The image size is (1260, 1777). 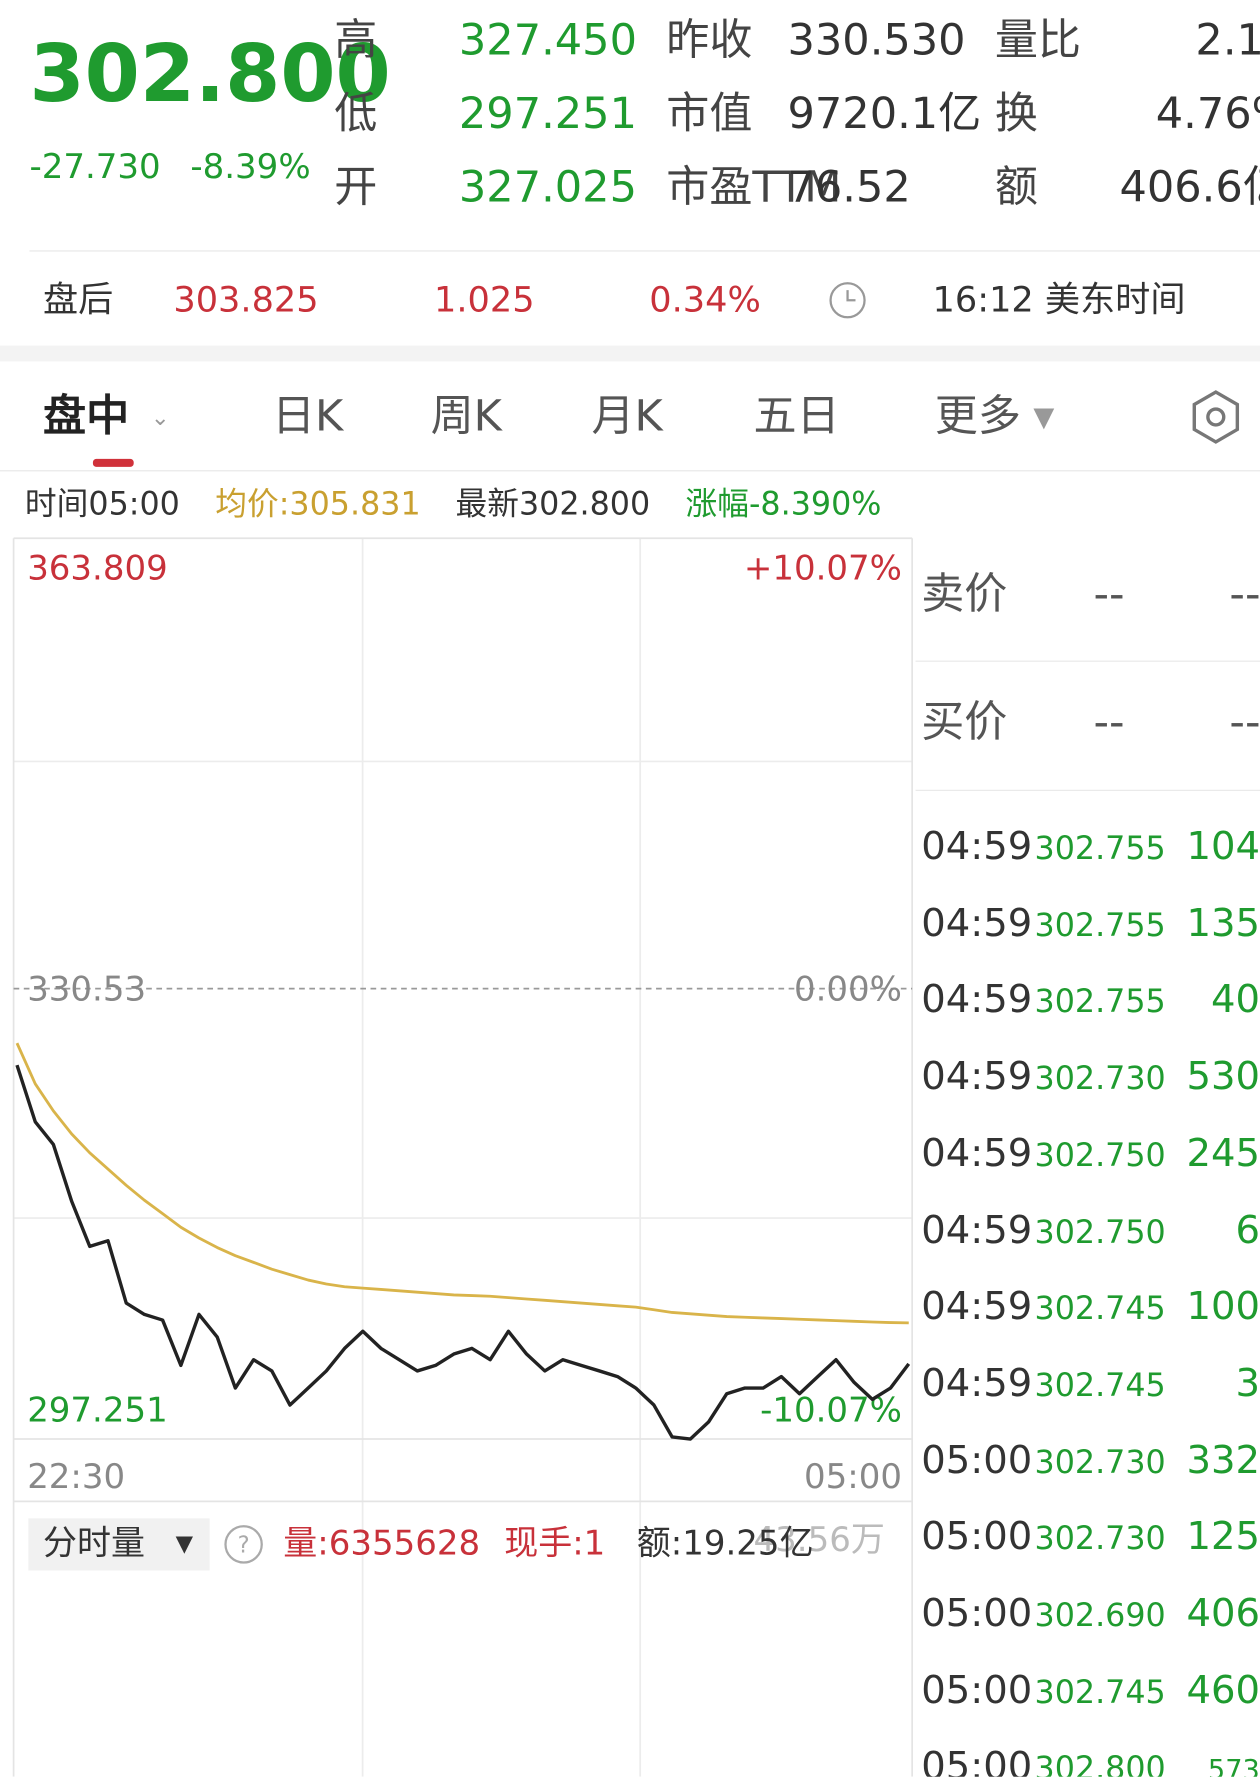 What do you see at coordinates (876, 39) in the screenshot?
I see `stat-value: 330.530` at bounding box center [876, 39].